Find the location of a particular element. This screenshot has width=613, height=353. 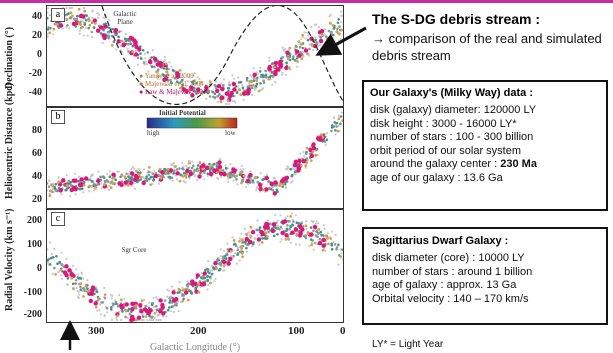

y-tick: -100 is located at coordinates (32, 292).